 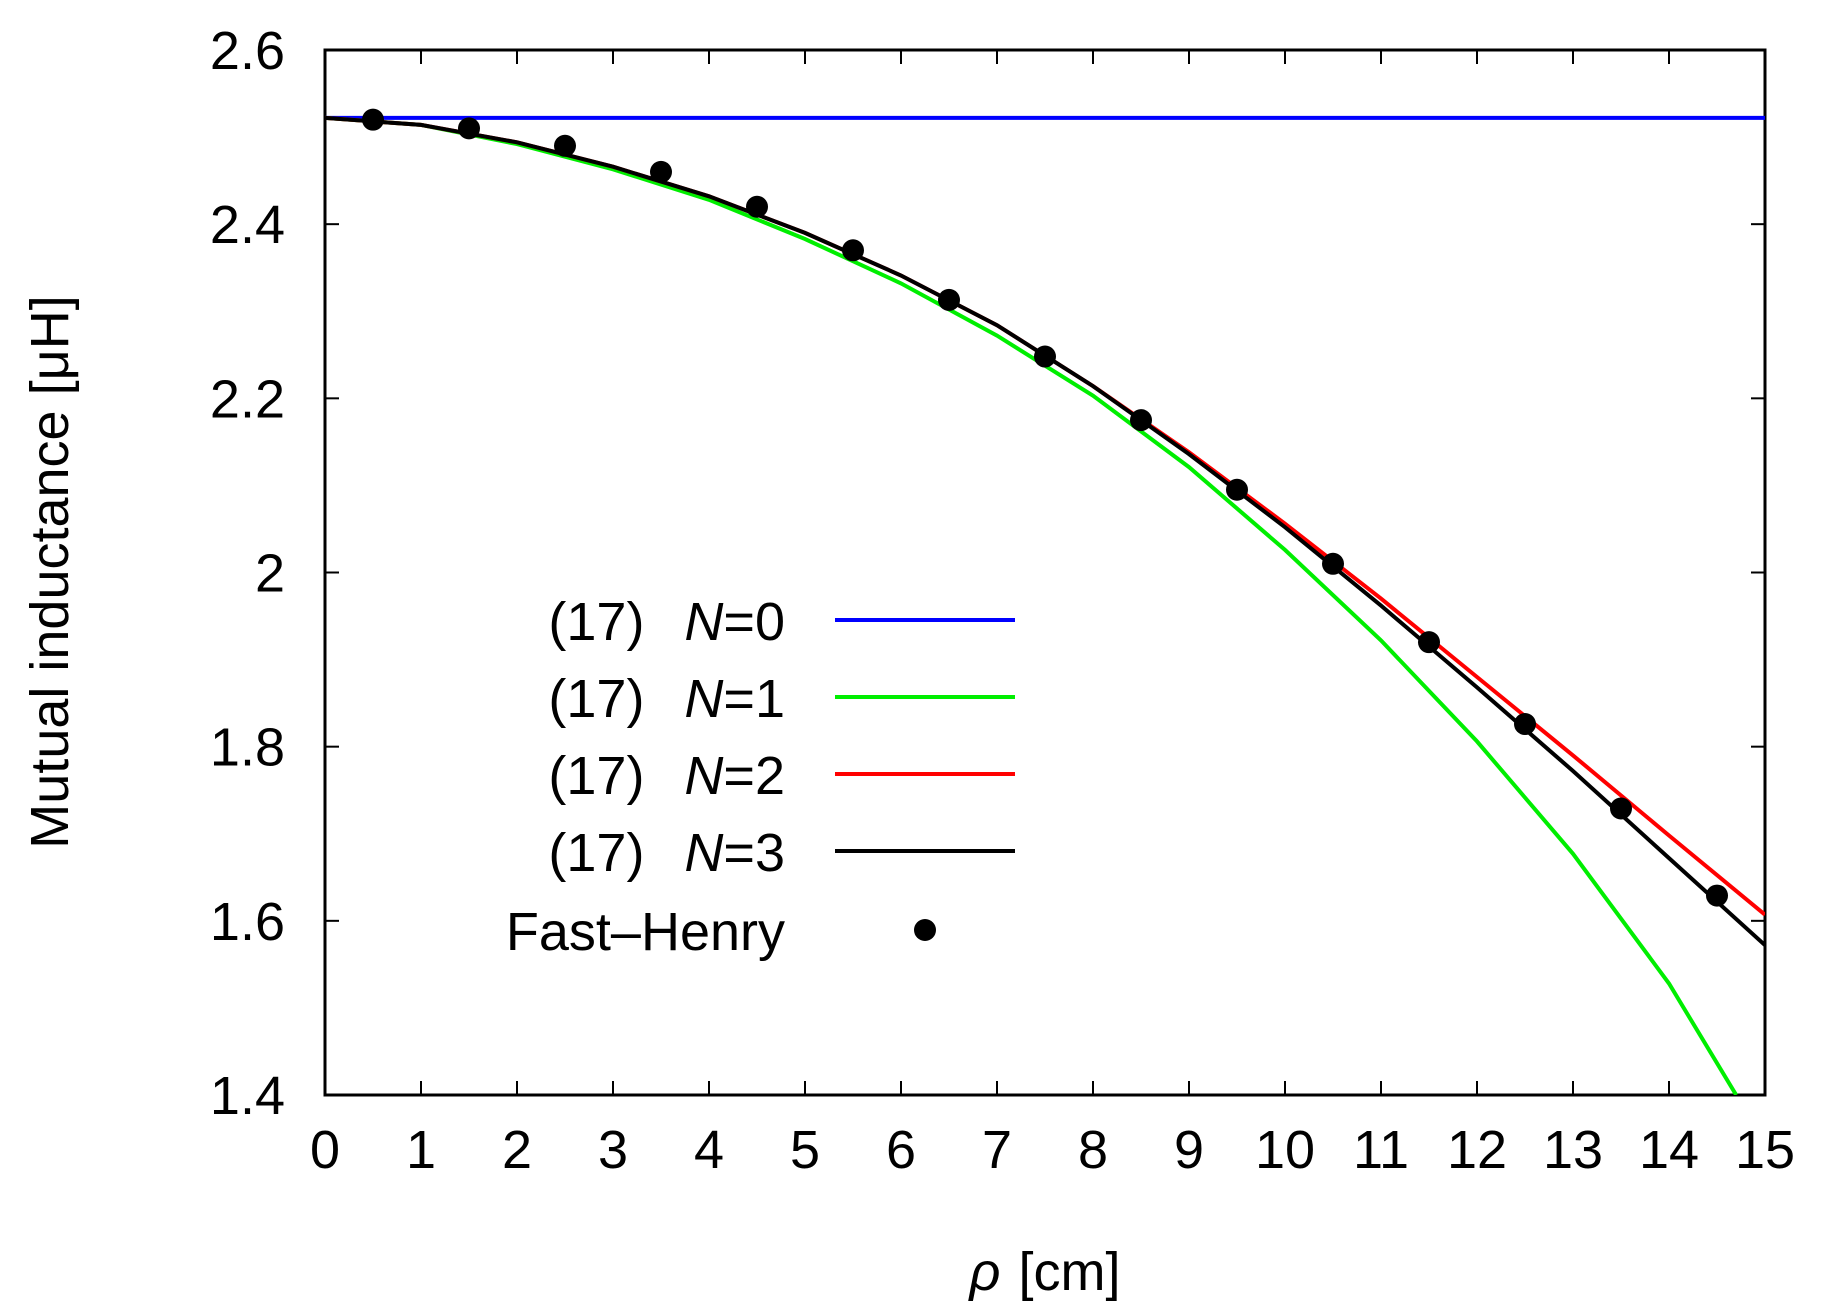 I want to click on x-tick-label: 2, so click(x=517, y=1150).